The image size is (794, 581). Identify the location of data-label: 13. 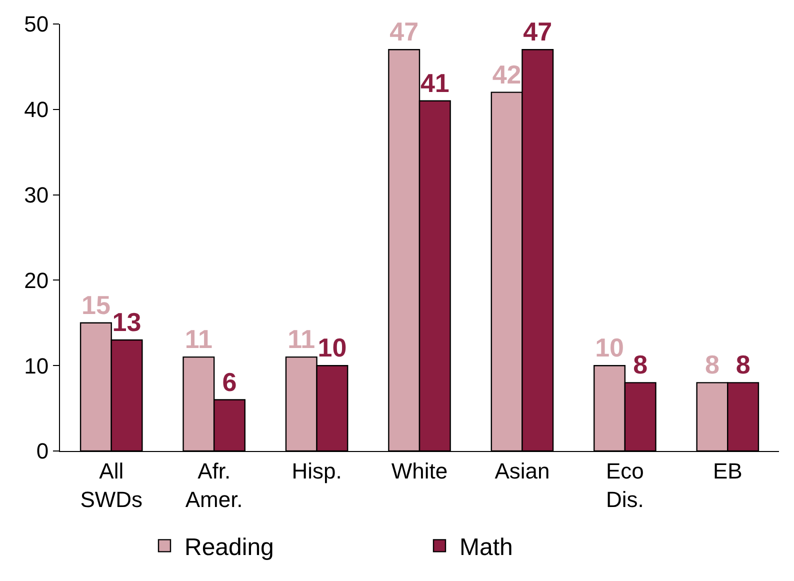
(127, 321).